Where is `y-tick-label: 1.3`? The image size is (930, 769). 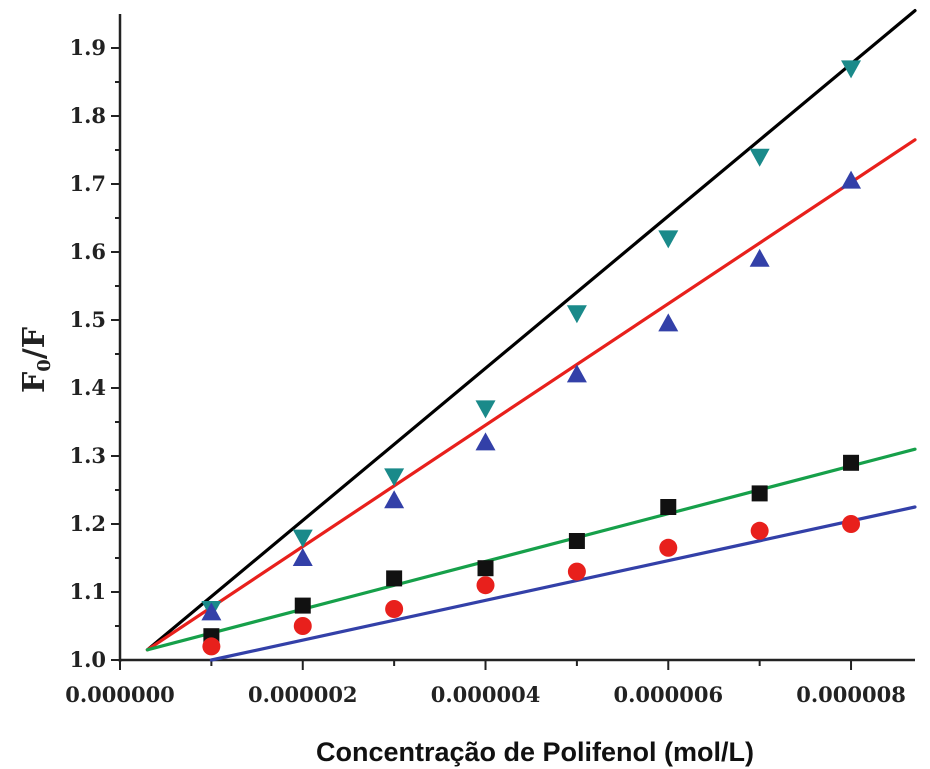 y-tick-label: 1.3 is located at coordinates (87, 455).